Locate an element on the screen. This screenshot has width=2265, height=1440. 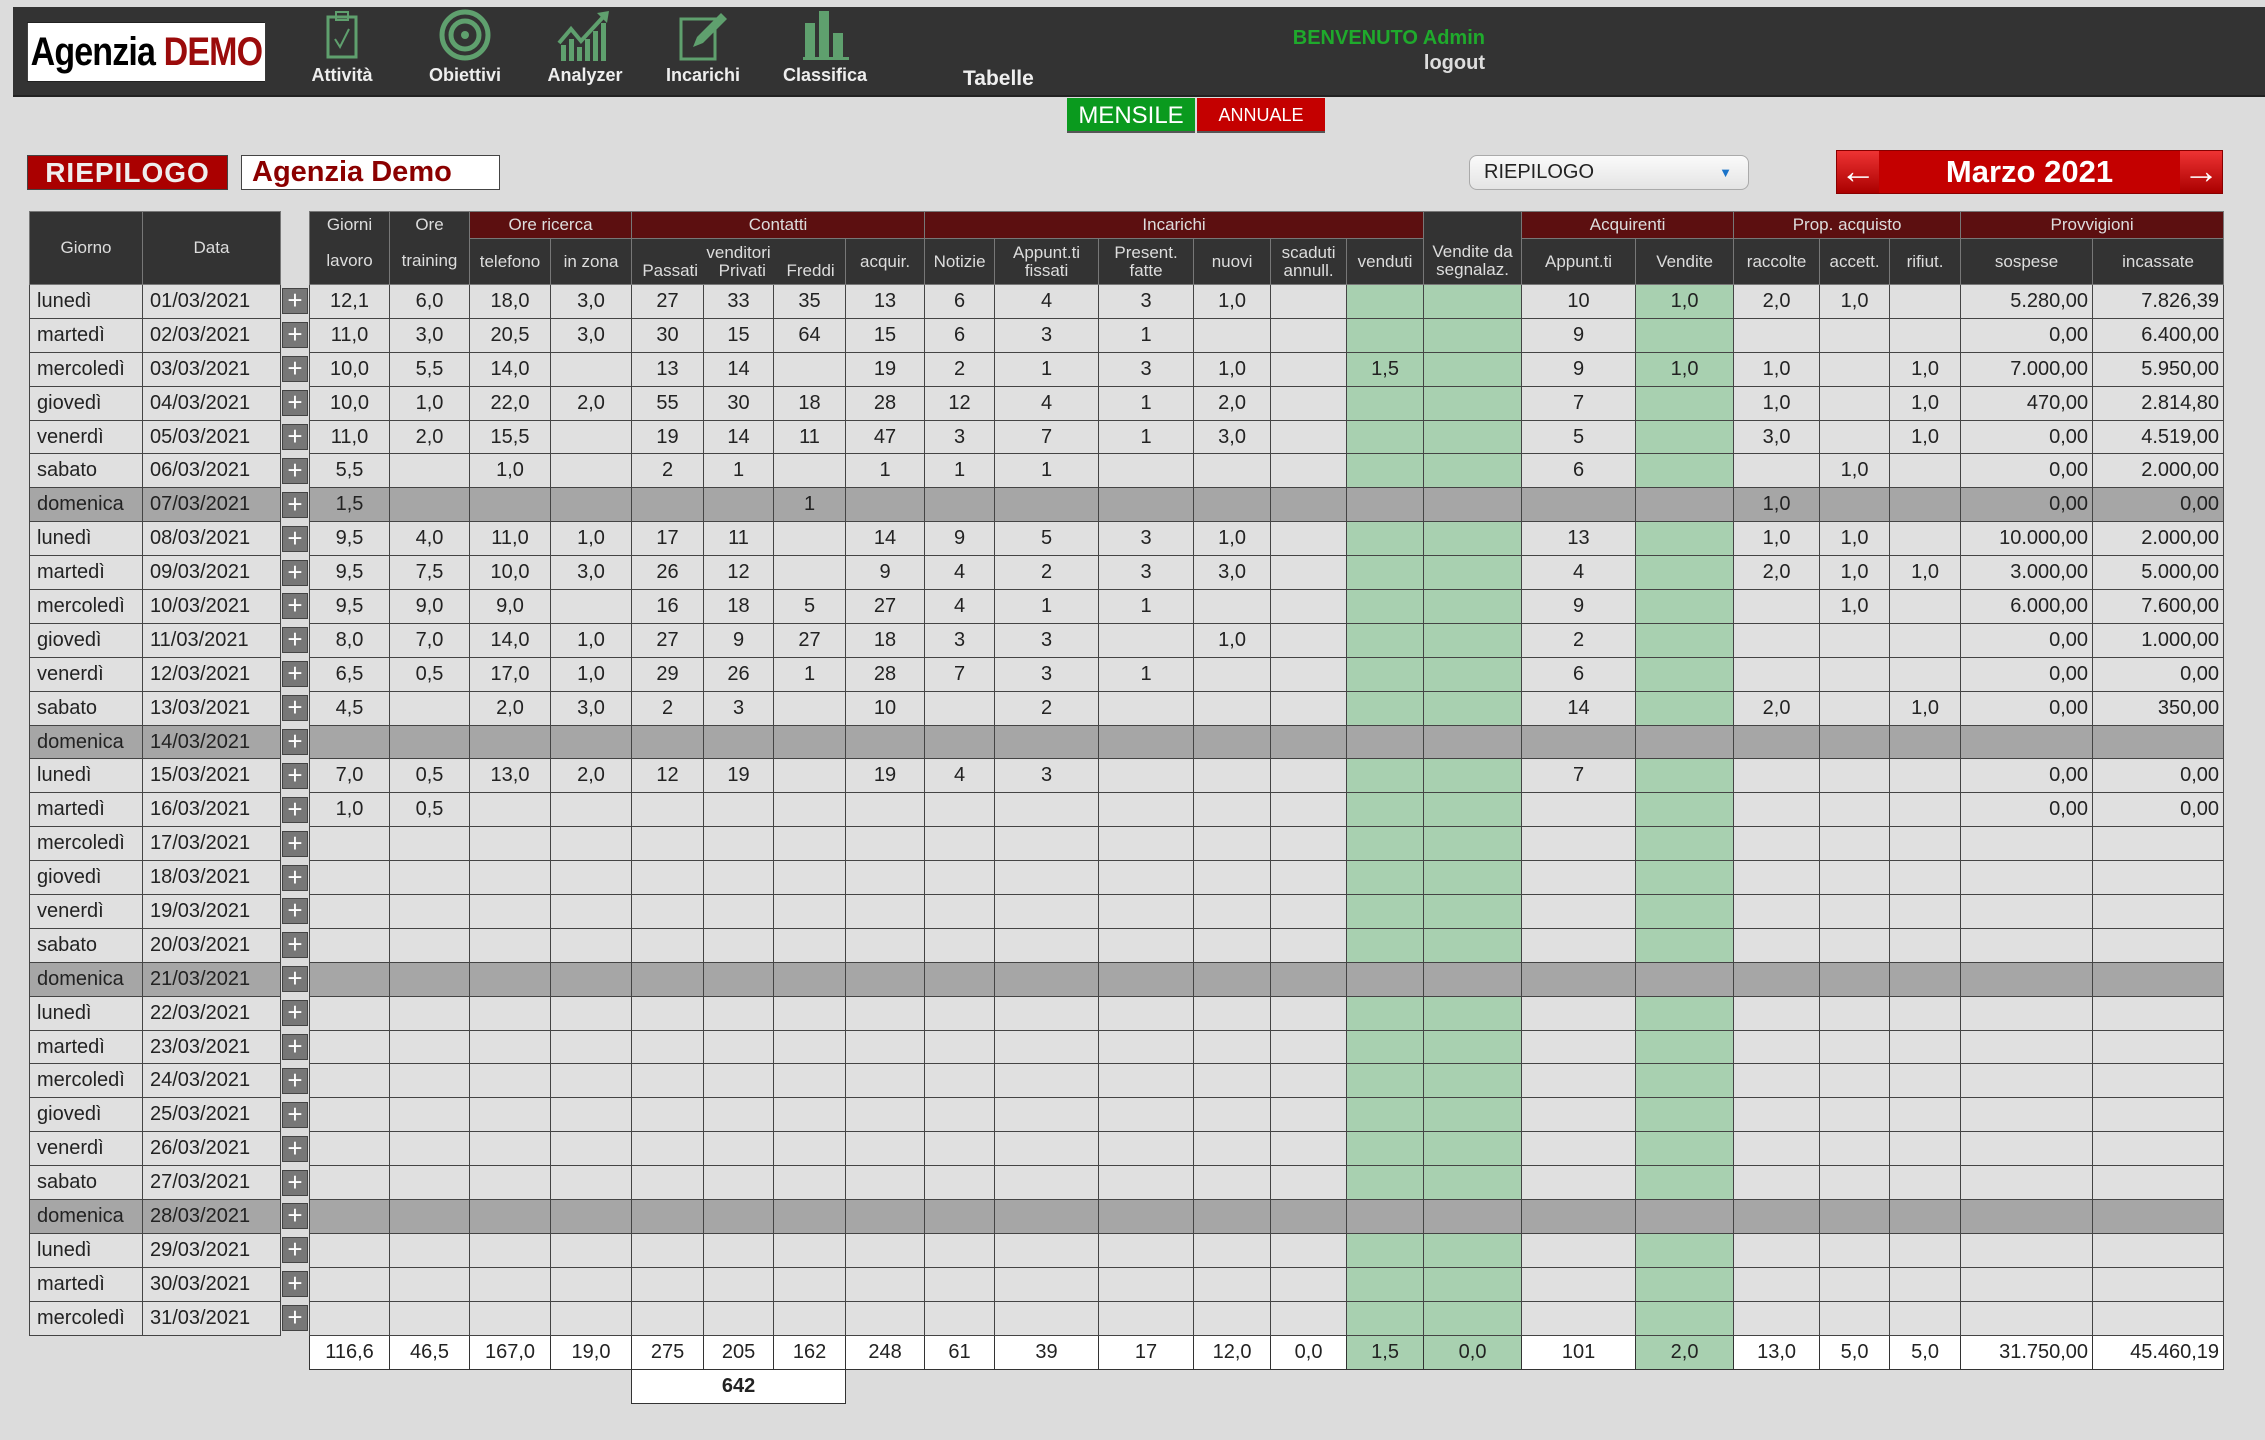
acq-appunt-cell: 9 is located at coordinates (1579, 335).